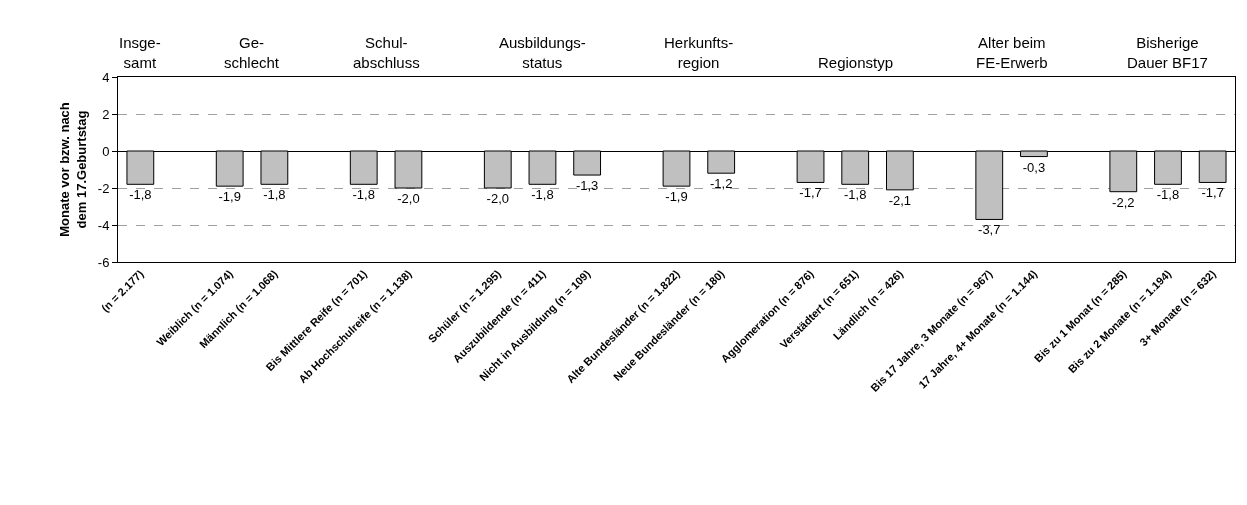  What do you see at coordinates (989, 230) in the screenshot?
I see `data-label: -3,7` at bounding box center [989, 230].